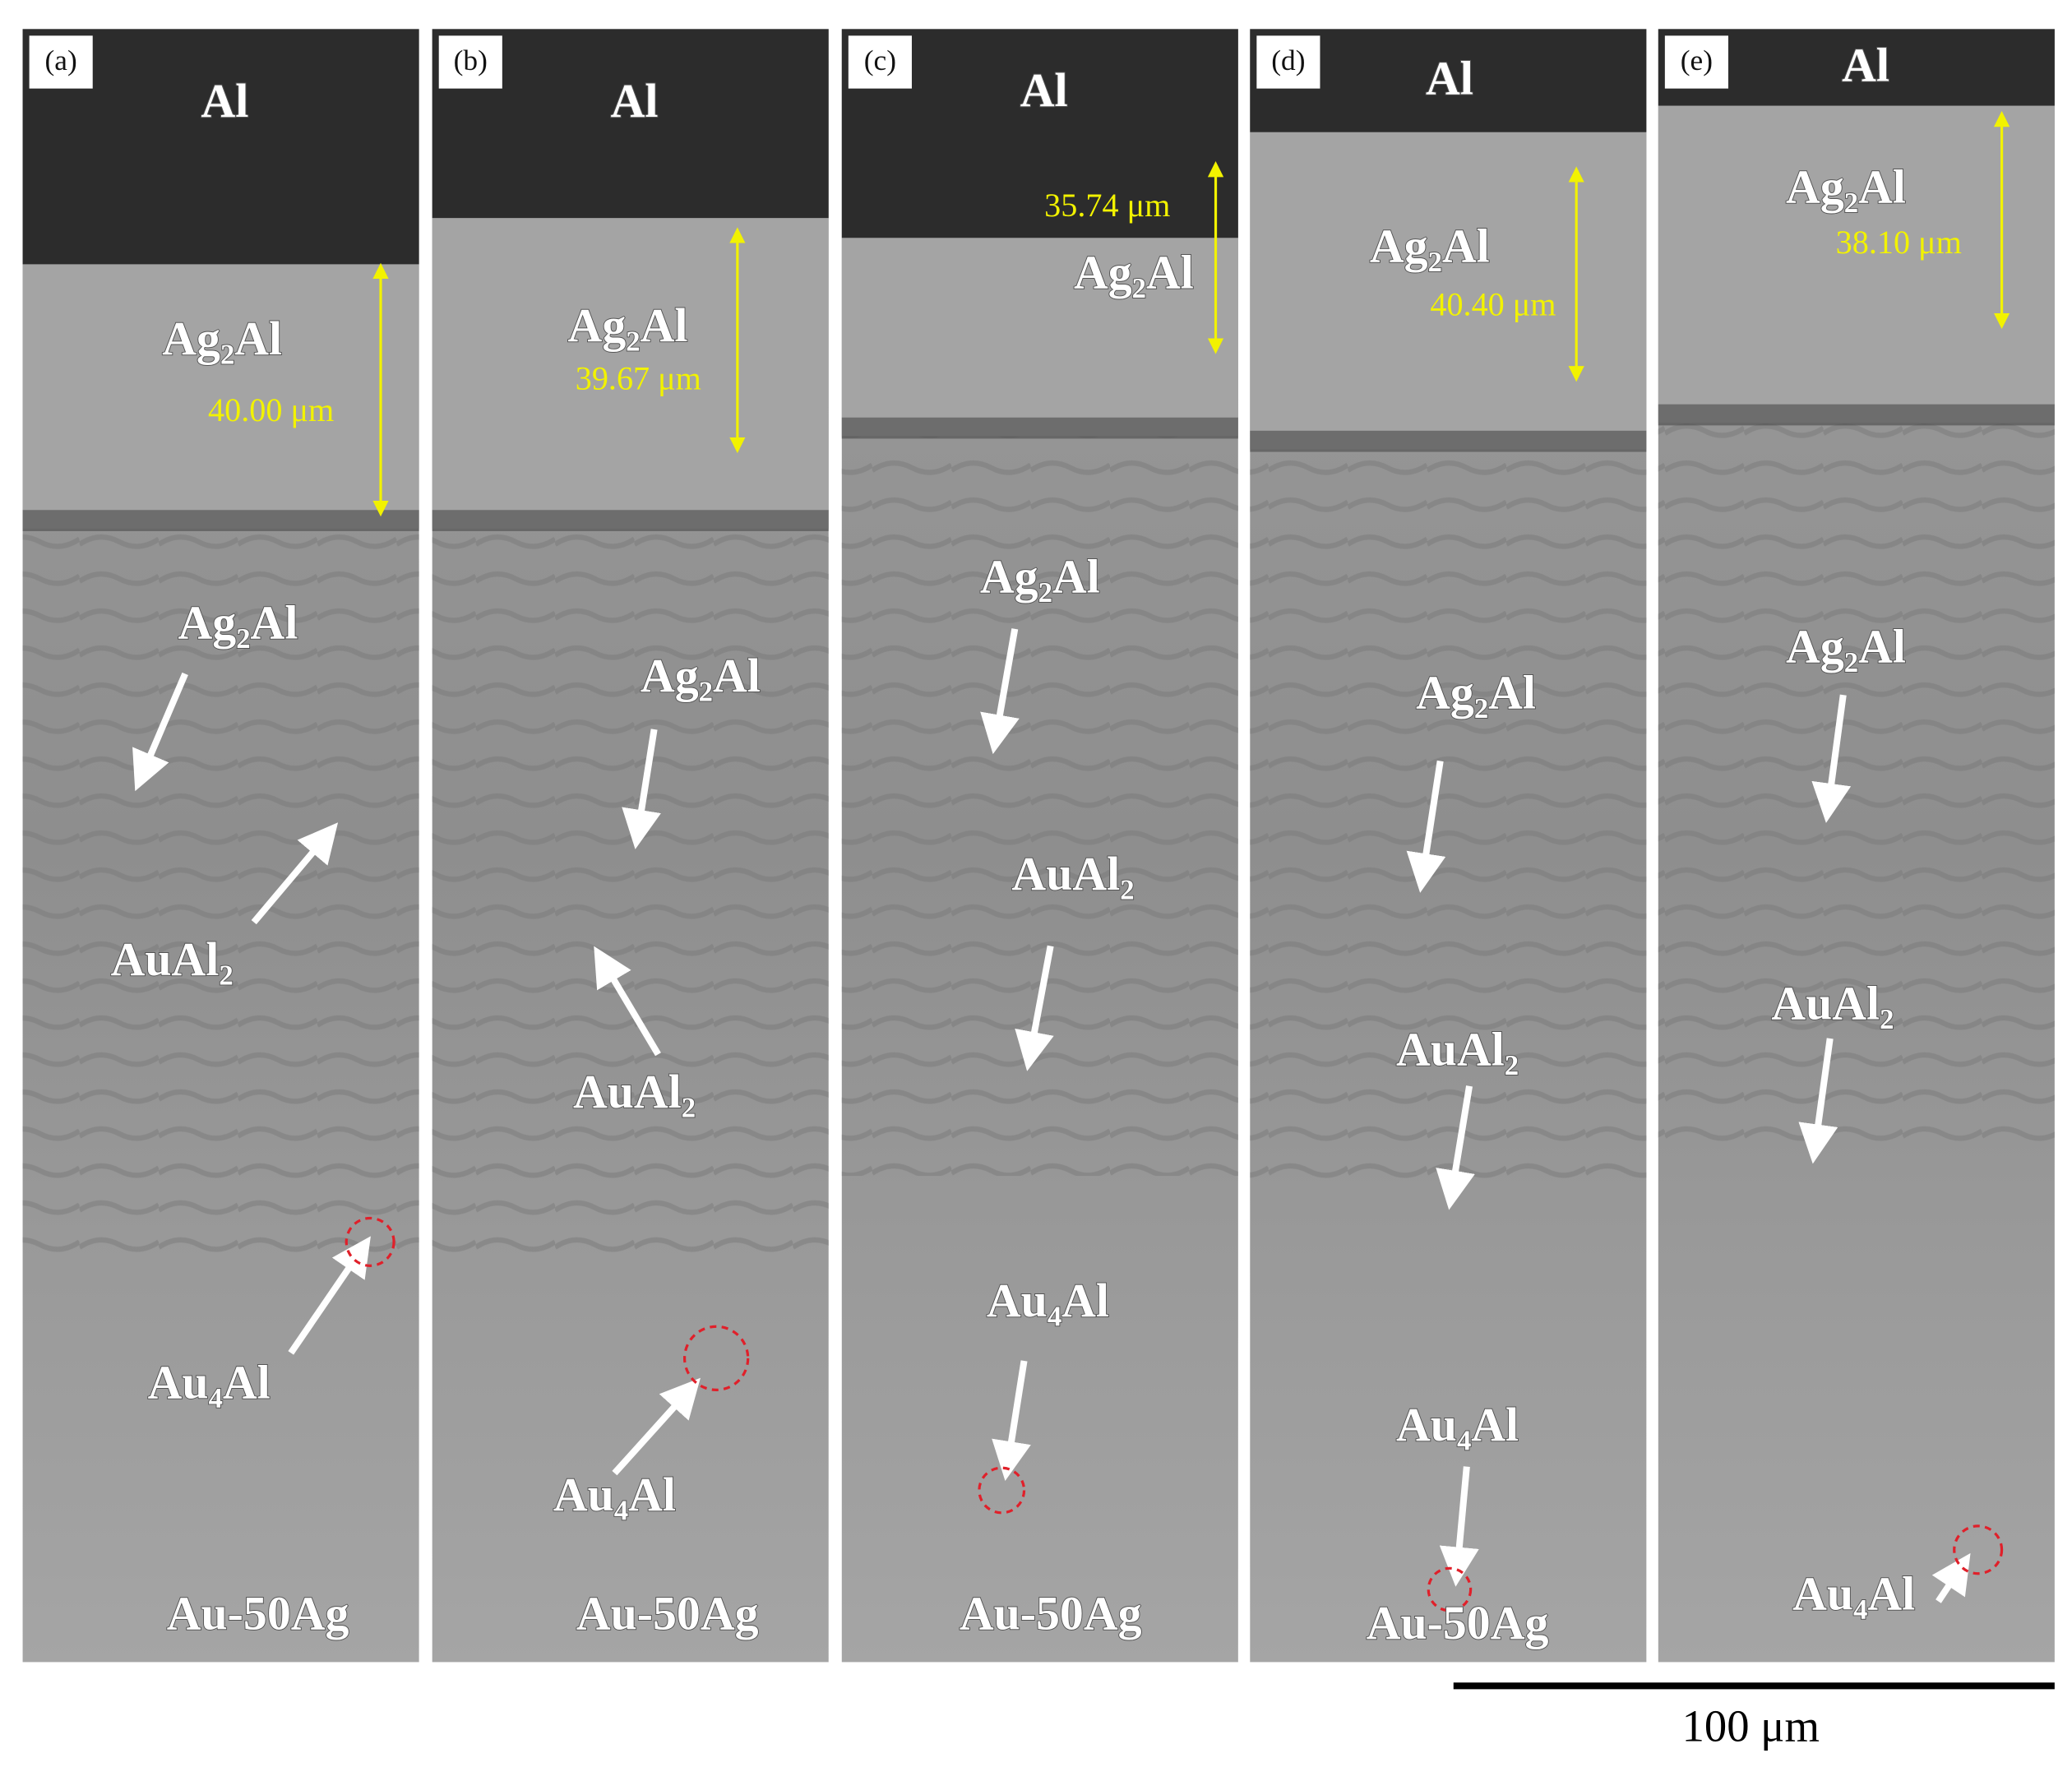 This screenshot has width=2072, height=1781. Describe the element at coordinates (1899, 243) in the screenshot. I see `thickness-label: 38.10 μm` at that location.